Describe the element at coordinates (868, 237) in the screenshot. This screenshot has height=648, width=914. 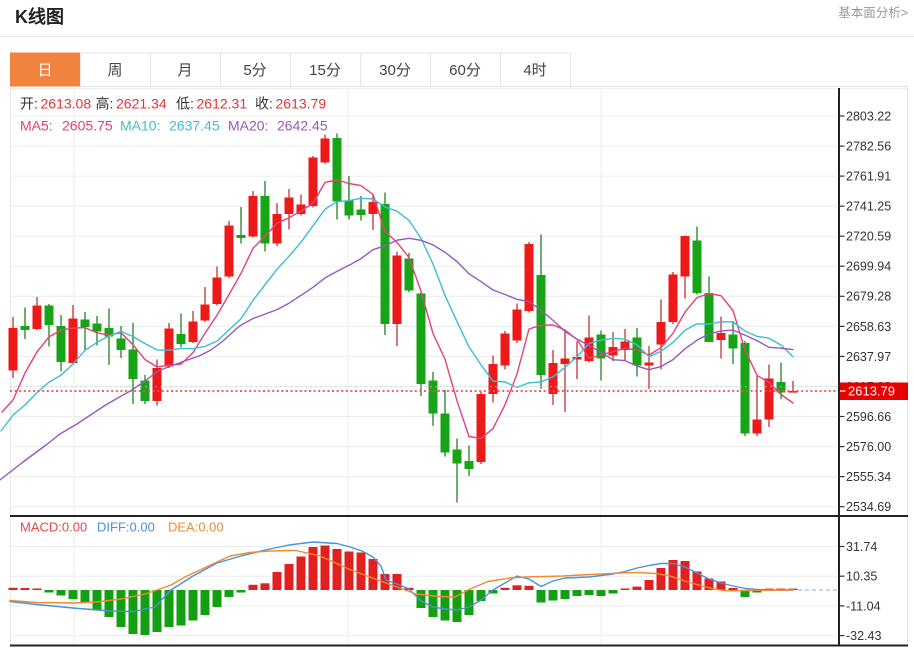
I see `svg-text: 2720.59` at that location.